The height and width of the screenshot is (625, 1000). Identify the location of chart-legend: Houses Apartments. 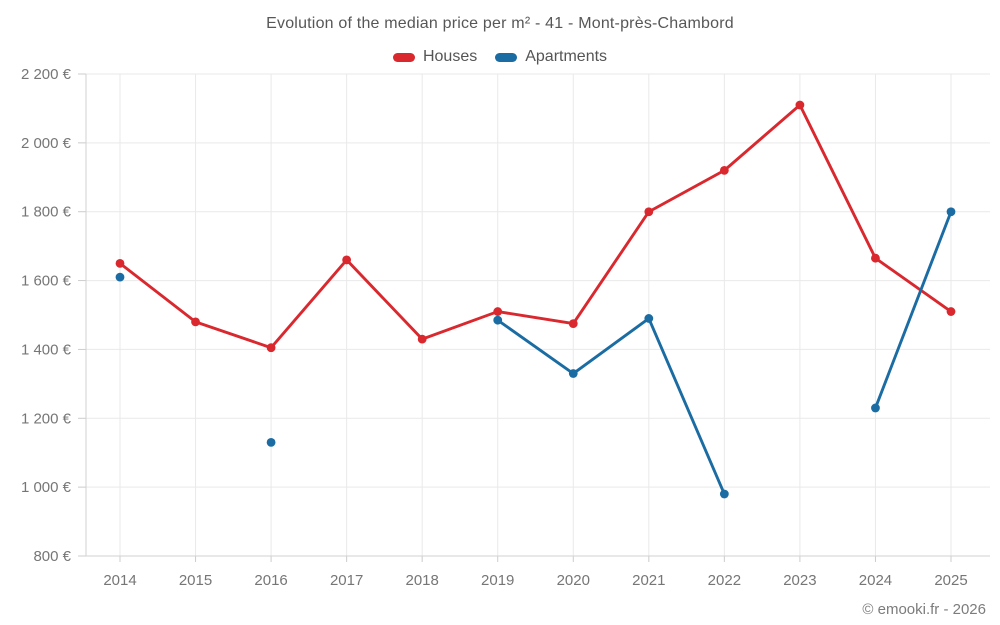
(500, 57).